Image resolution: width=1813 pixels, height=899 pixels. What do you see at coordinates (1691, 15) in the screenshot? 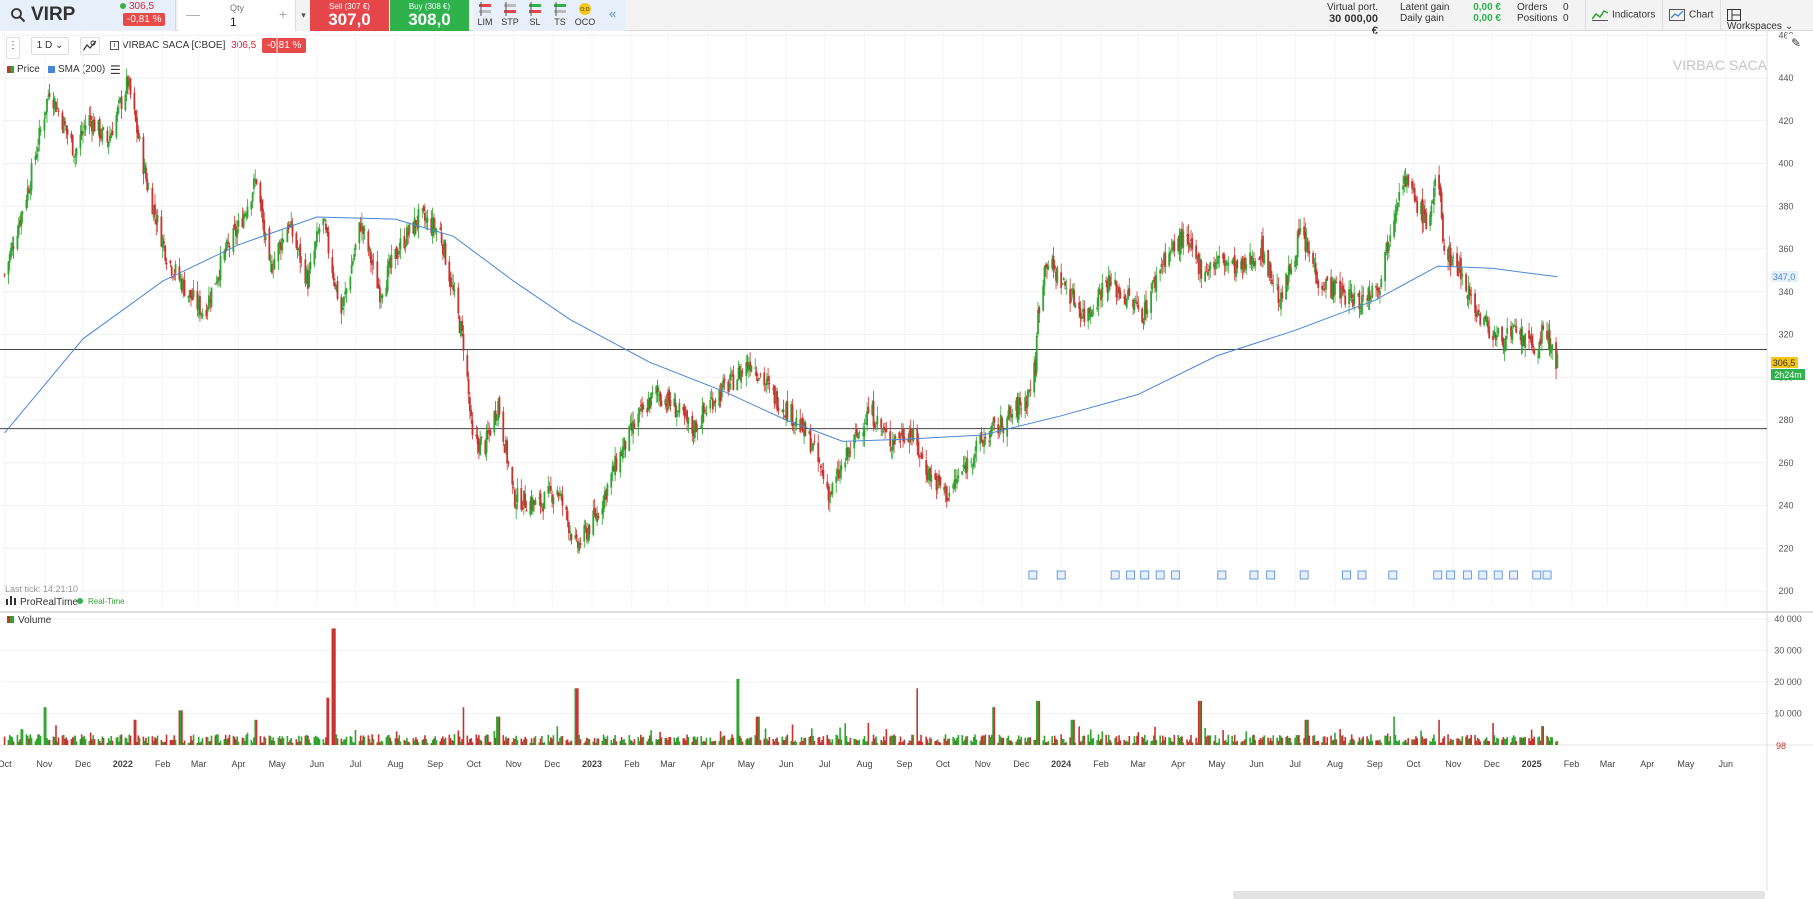
I see `chart-button: Chart` at bounding box center [1691, 15].